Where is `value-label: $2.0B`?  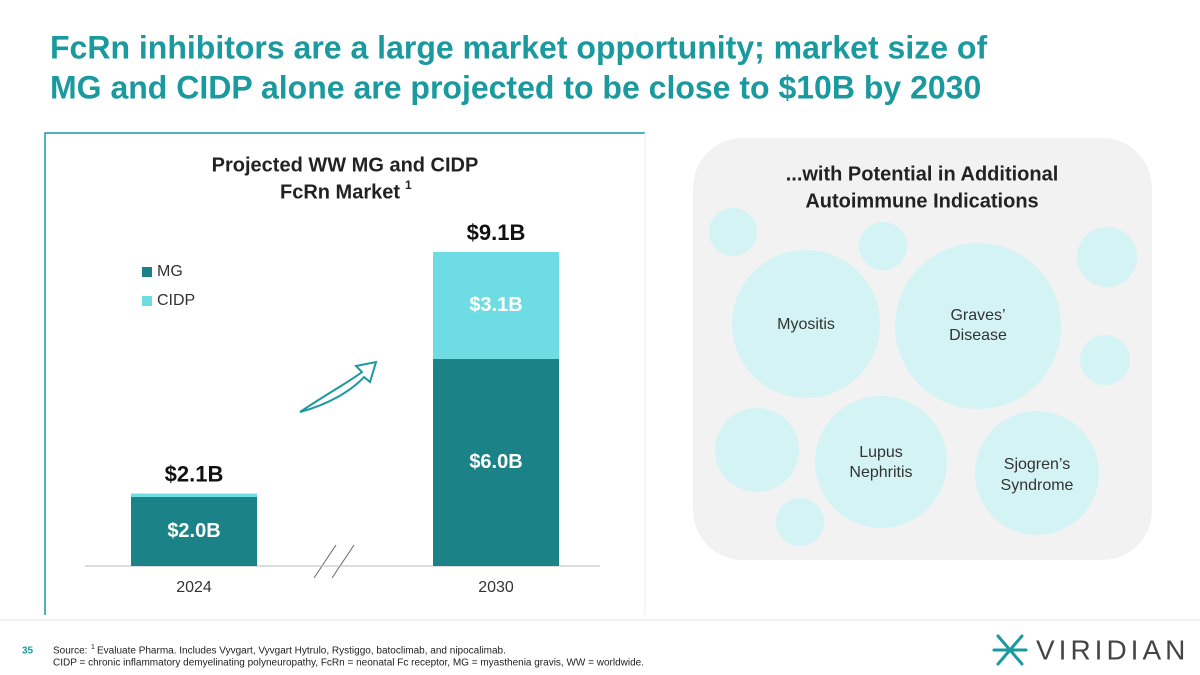
value-label: $2.0B is located at coordinates (193, 531).